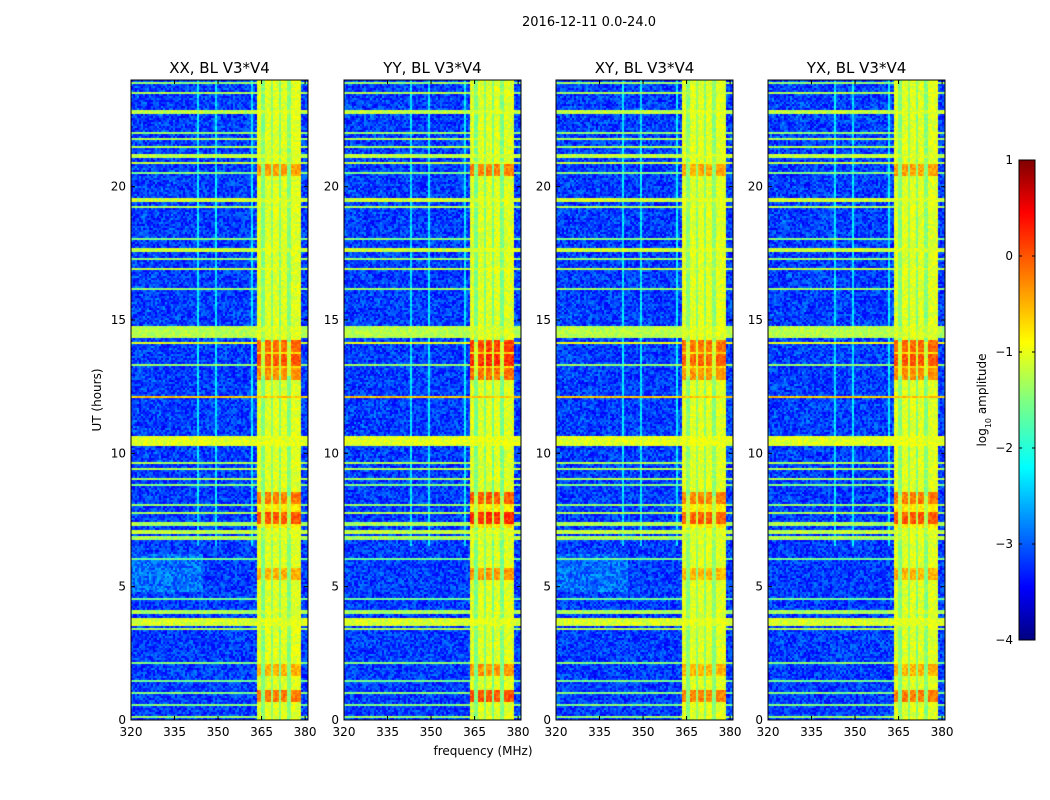 Image resolution: width=1050 pixels, height=800 pixels. Describe the element at coordinates (988, 423) in the screenshot. I see `colorbar-label-sub: 10` at that location.